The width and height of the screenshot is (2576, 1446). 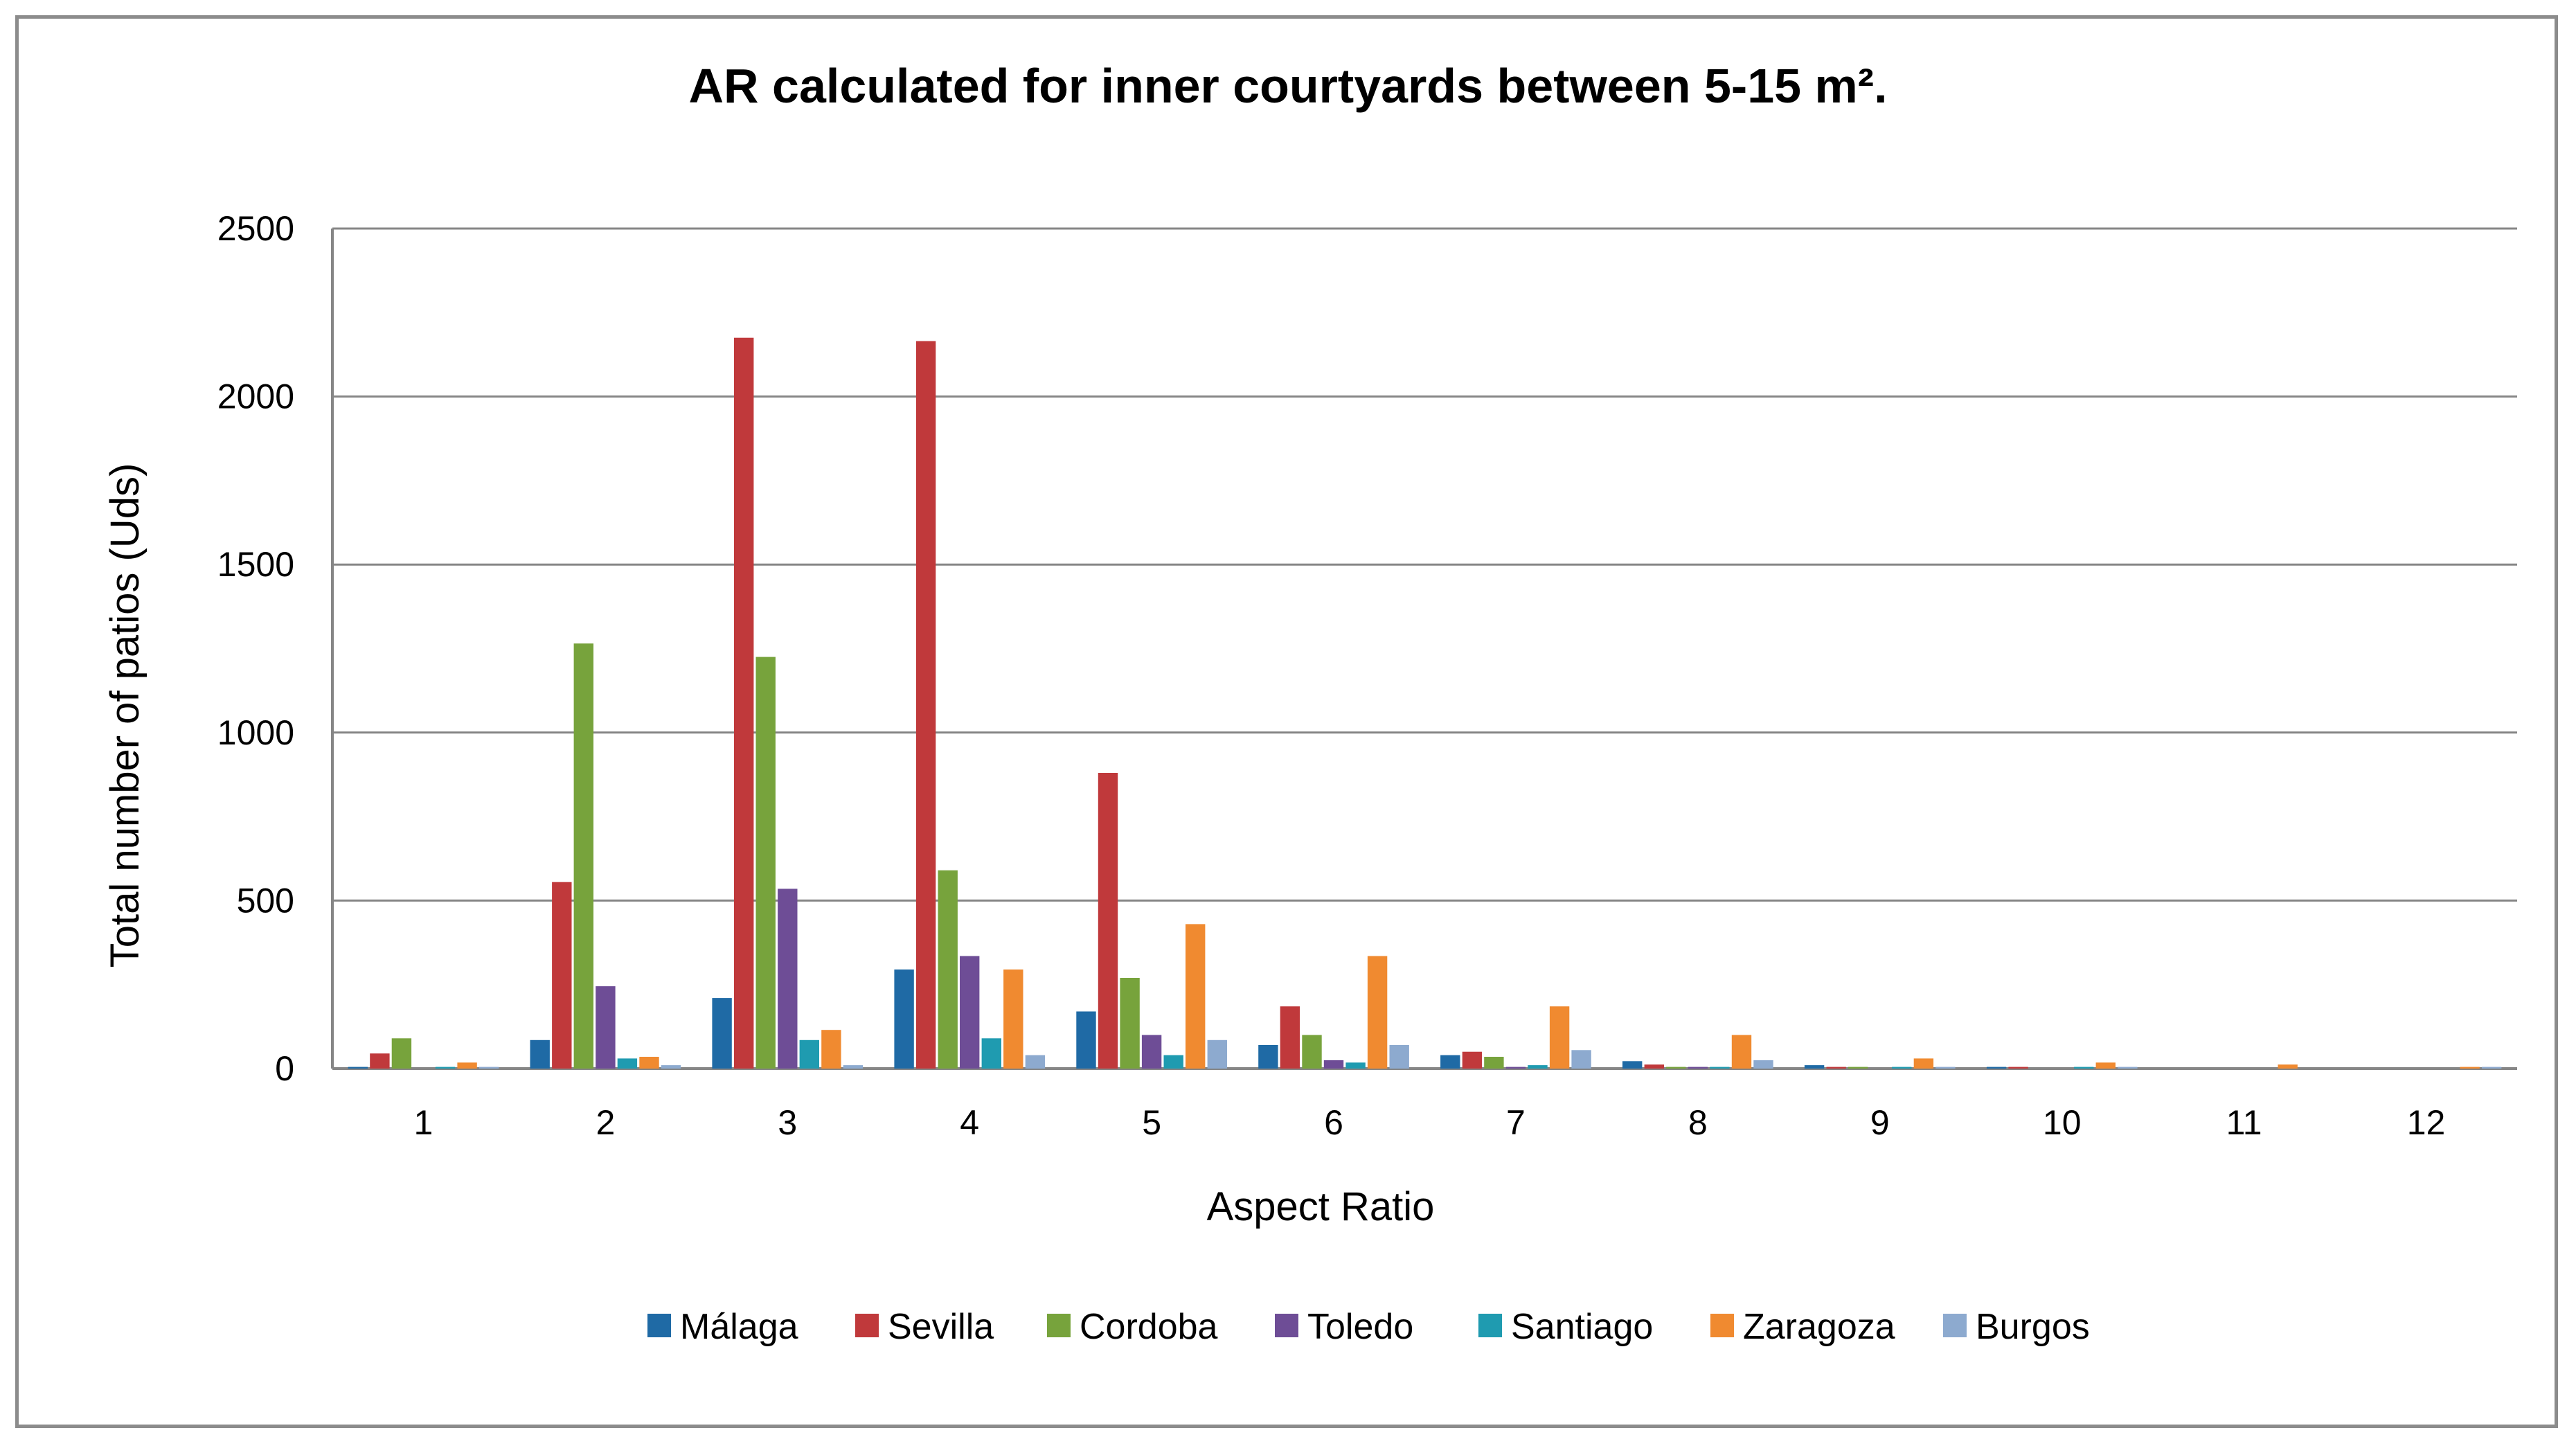 I want to click on x-tick-label: 9, so click(x=1880, y=1122).